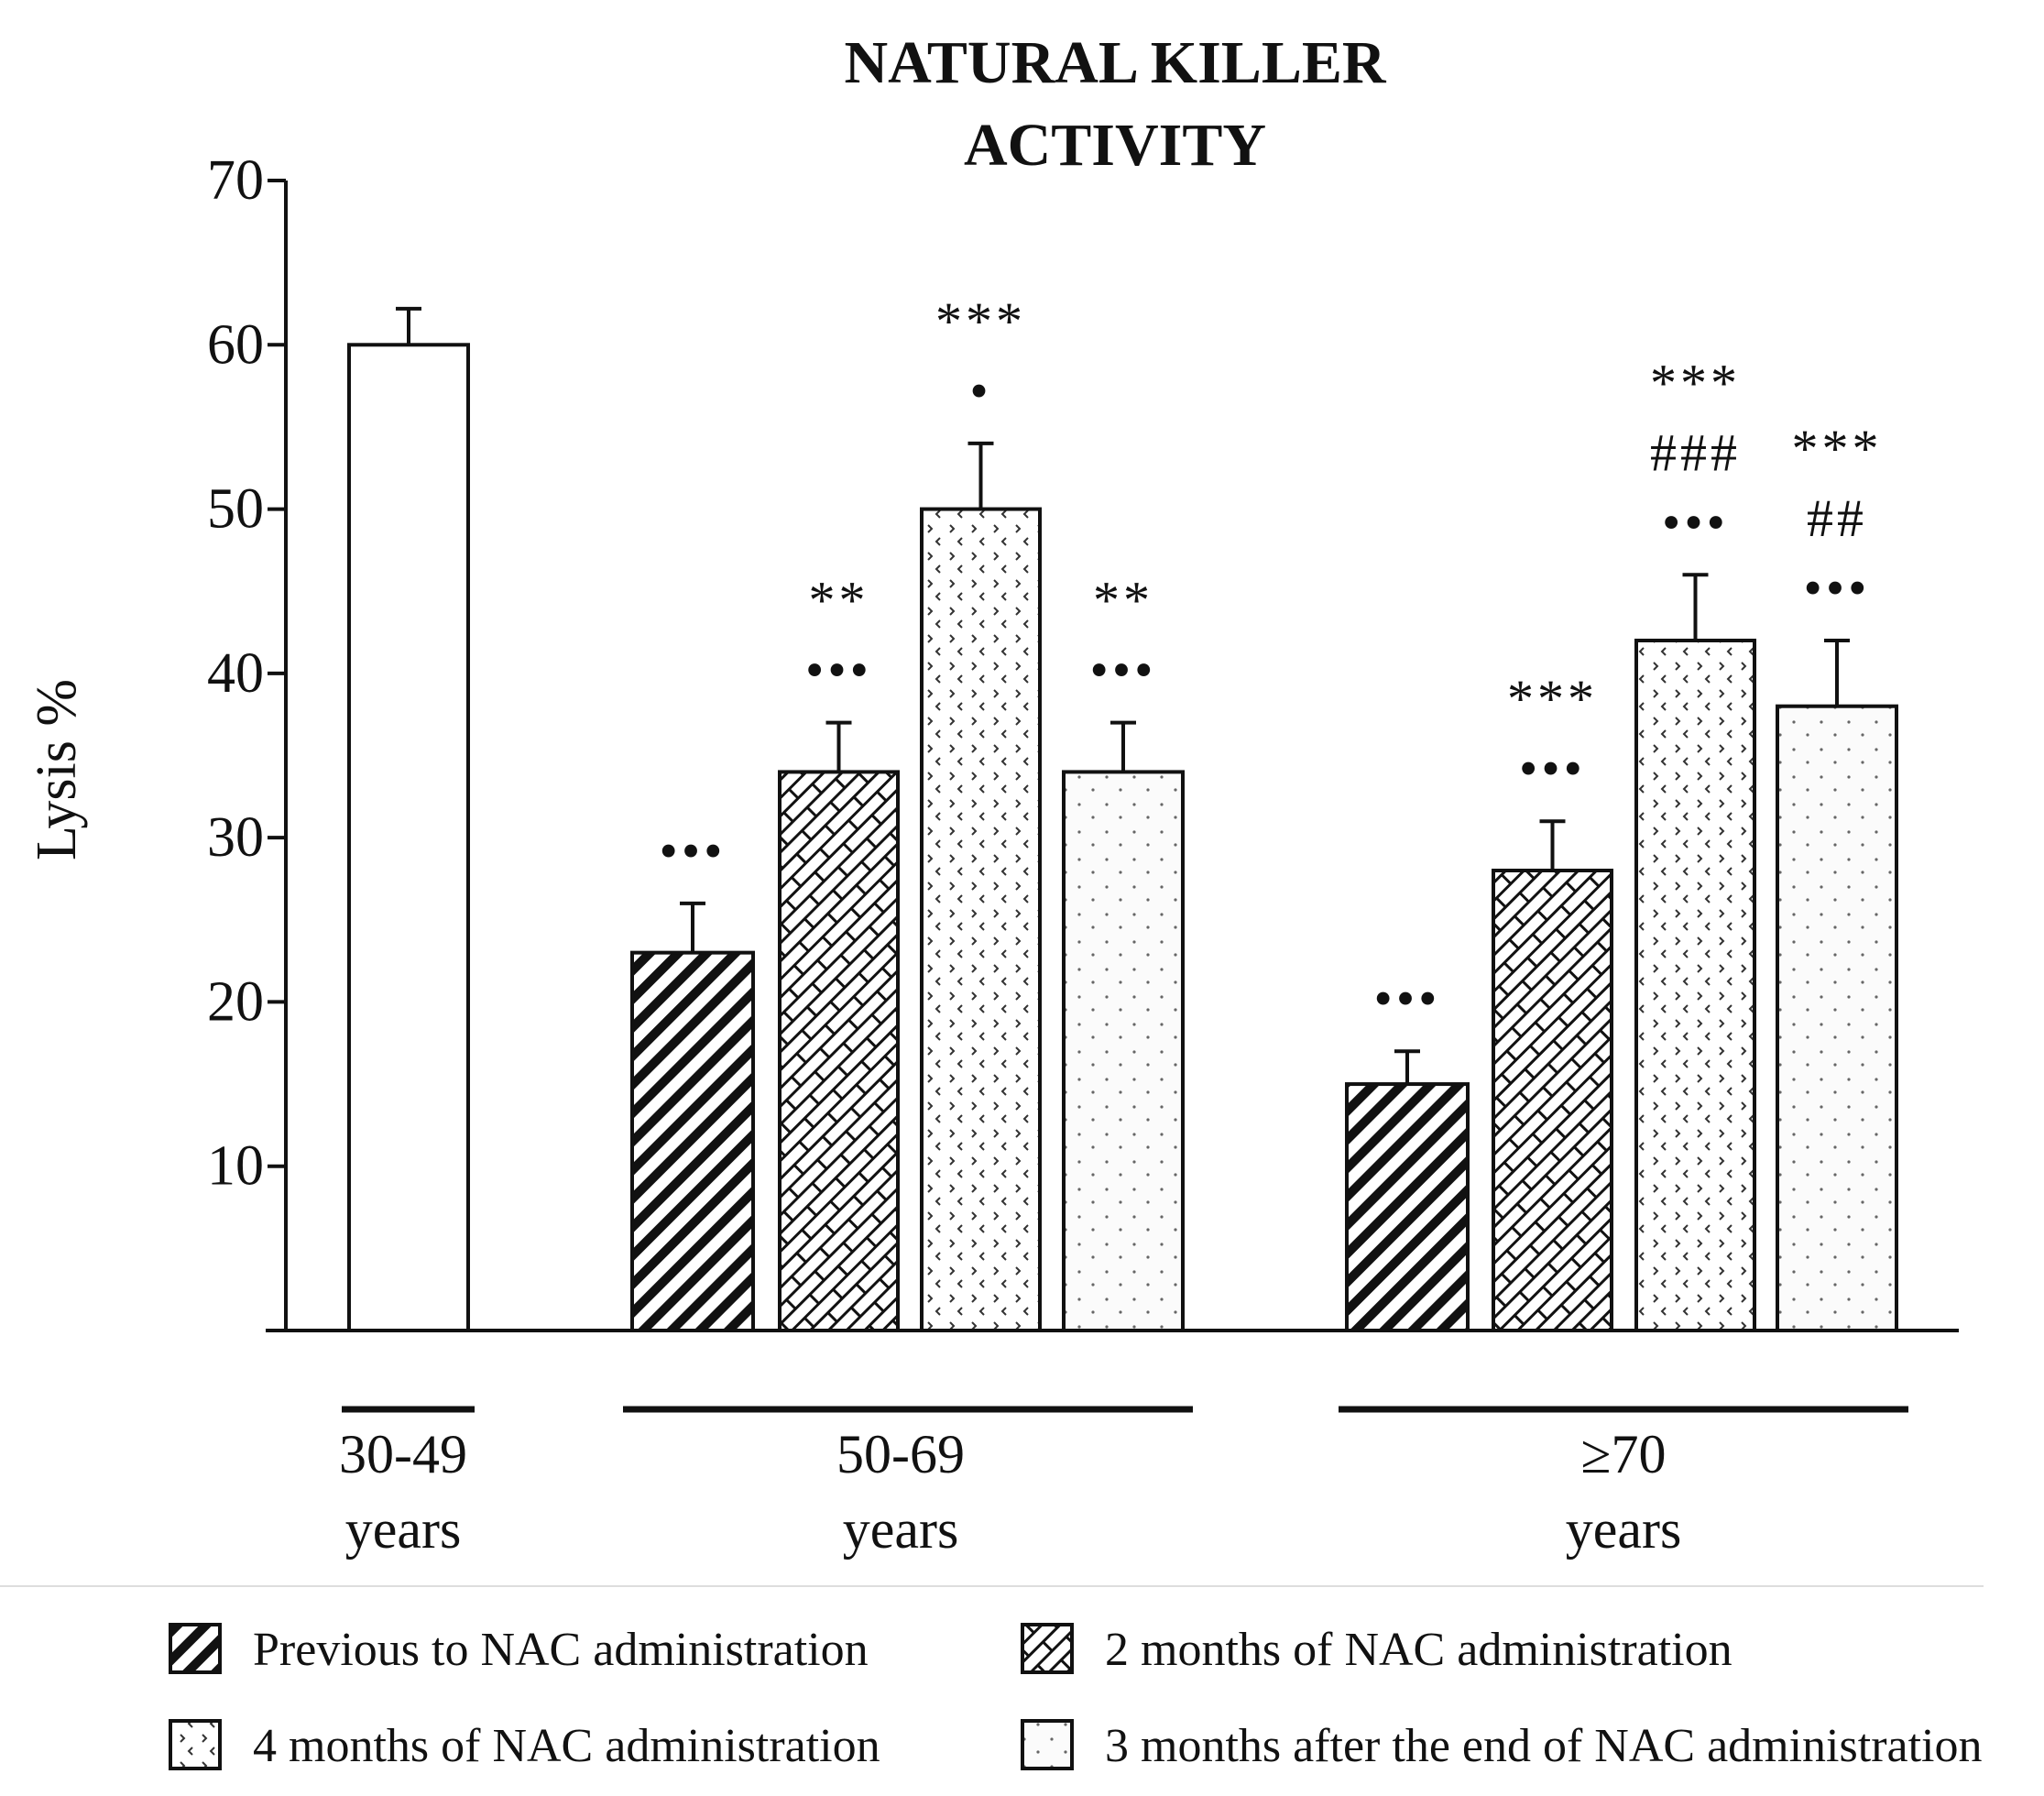  Describe the element at coordinates (1115, 145) in the screenshot. I see `chart-title-line-2: ACTIVITY` at that location.